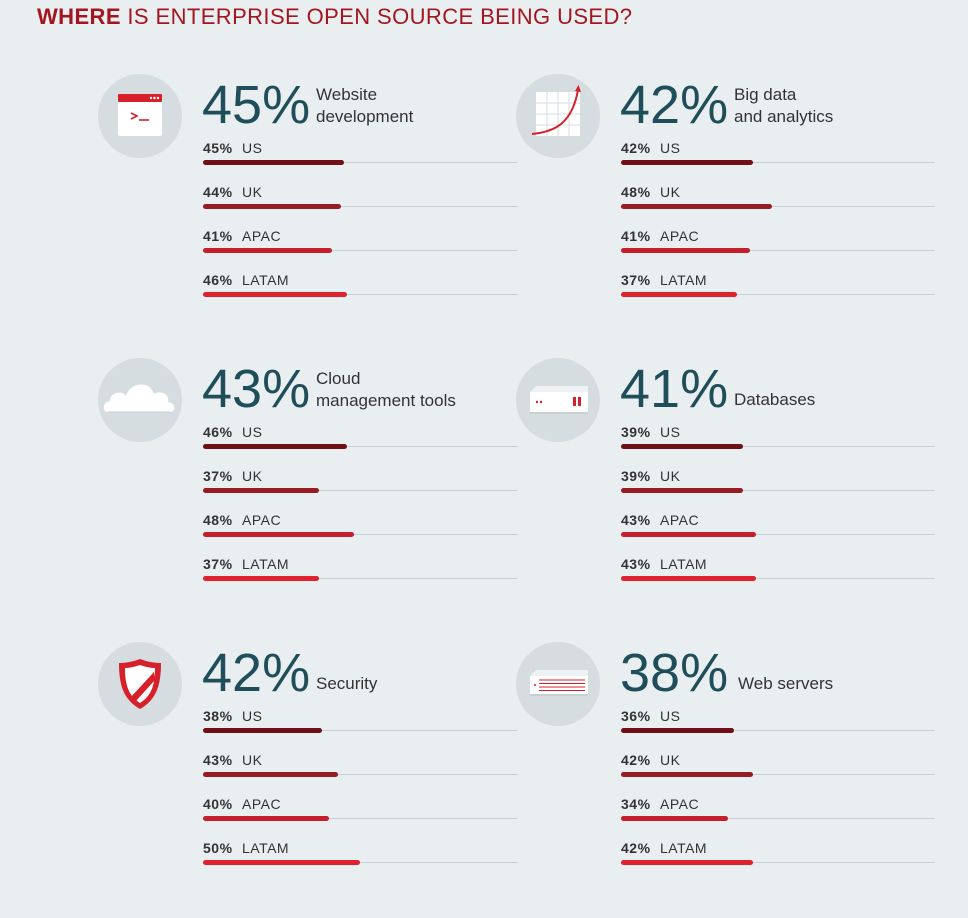 The image size is (968, 918). What do you see at coordinates (774, 400) in the screenshot?
I see `category-label: Databases` at bounding box center [774, 400].